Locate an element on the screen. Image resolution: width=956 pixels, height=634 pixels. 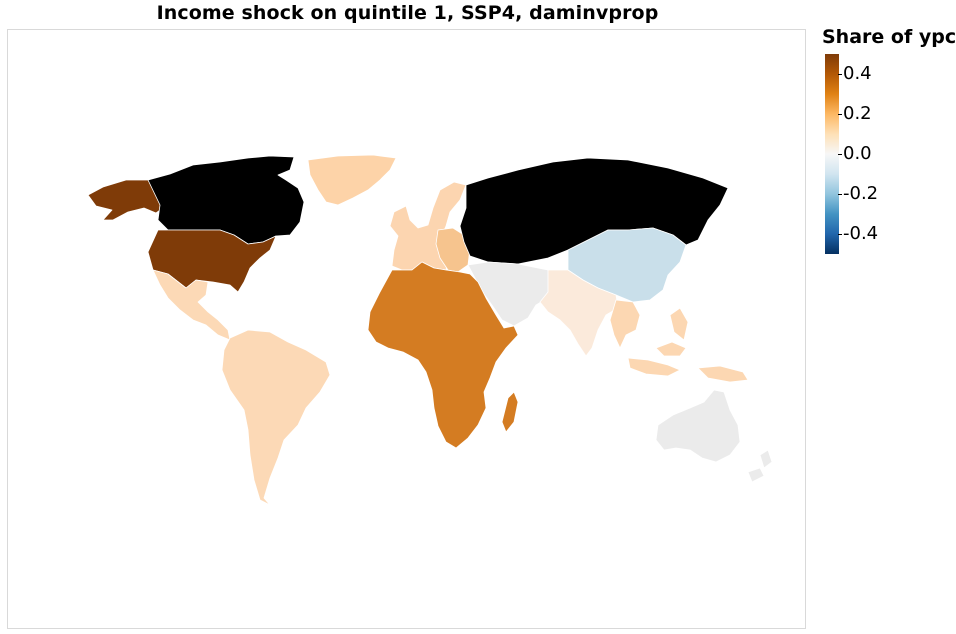
region-madagascar is located at coordinates (510, 412).